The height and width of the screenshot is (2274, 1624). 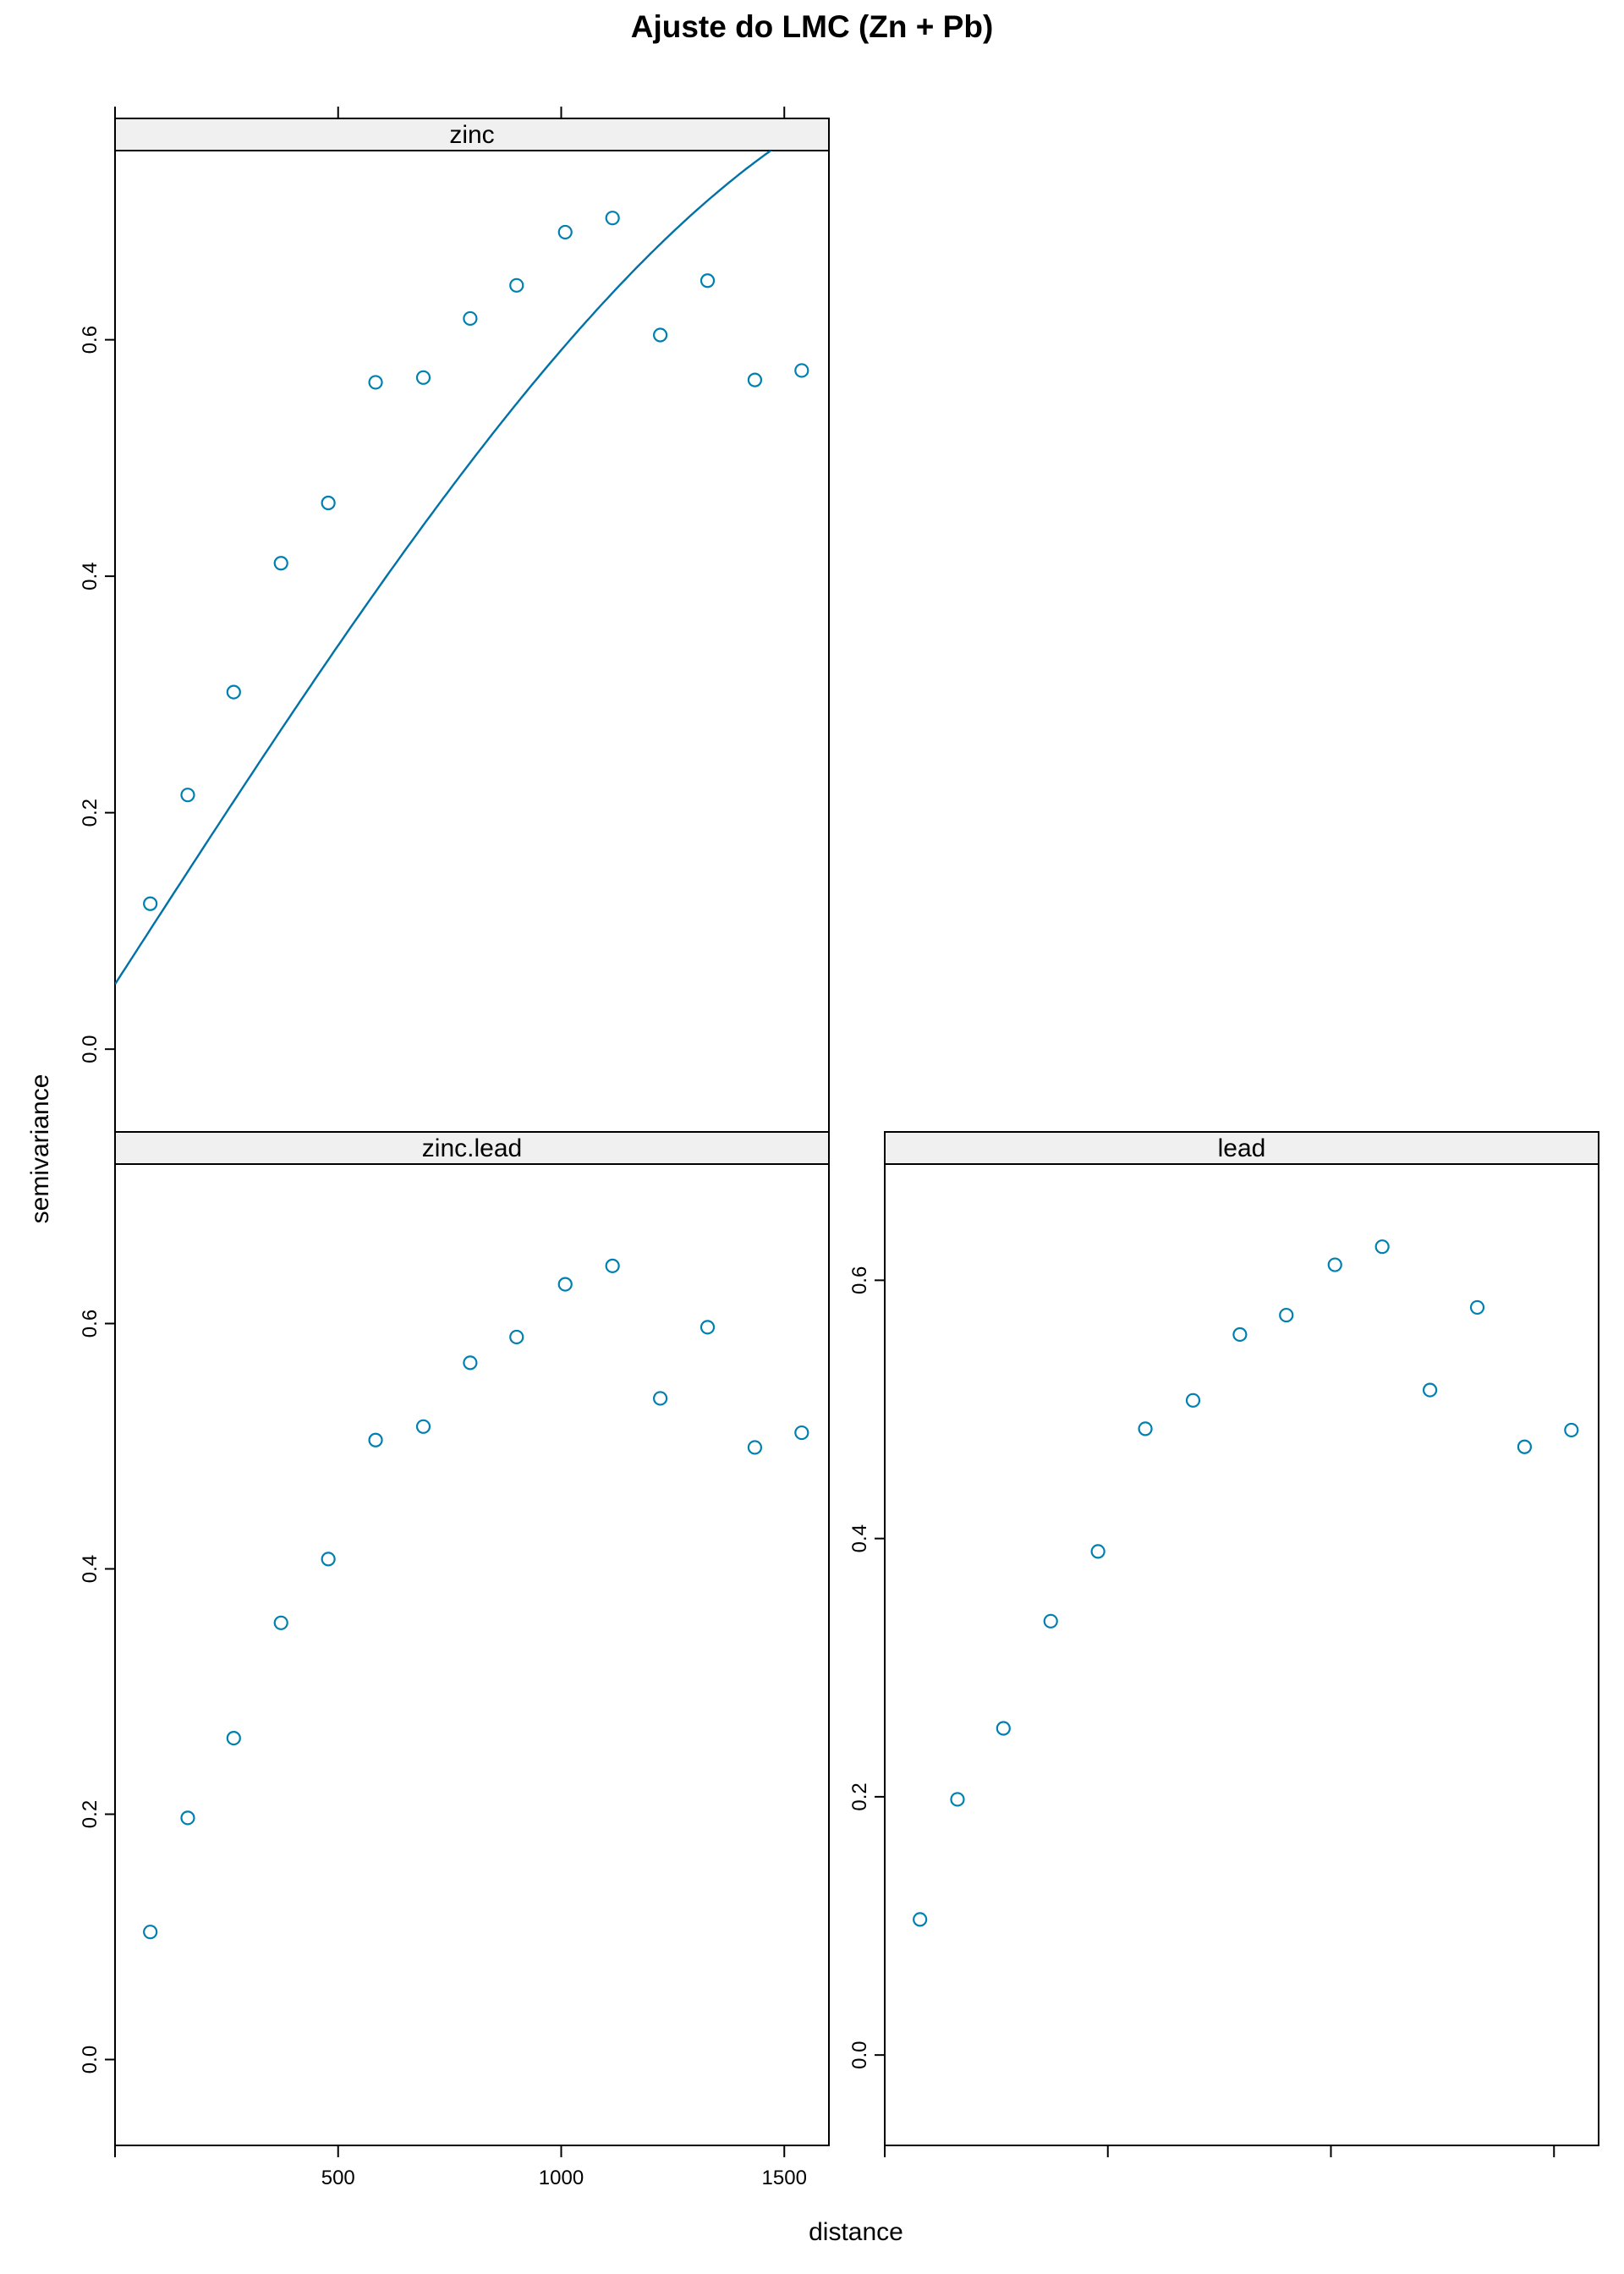 I want to click on strip-zinc, so click(x=472, y=134).